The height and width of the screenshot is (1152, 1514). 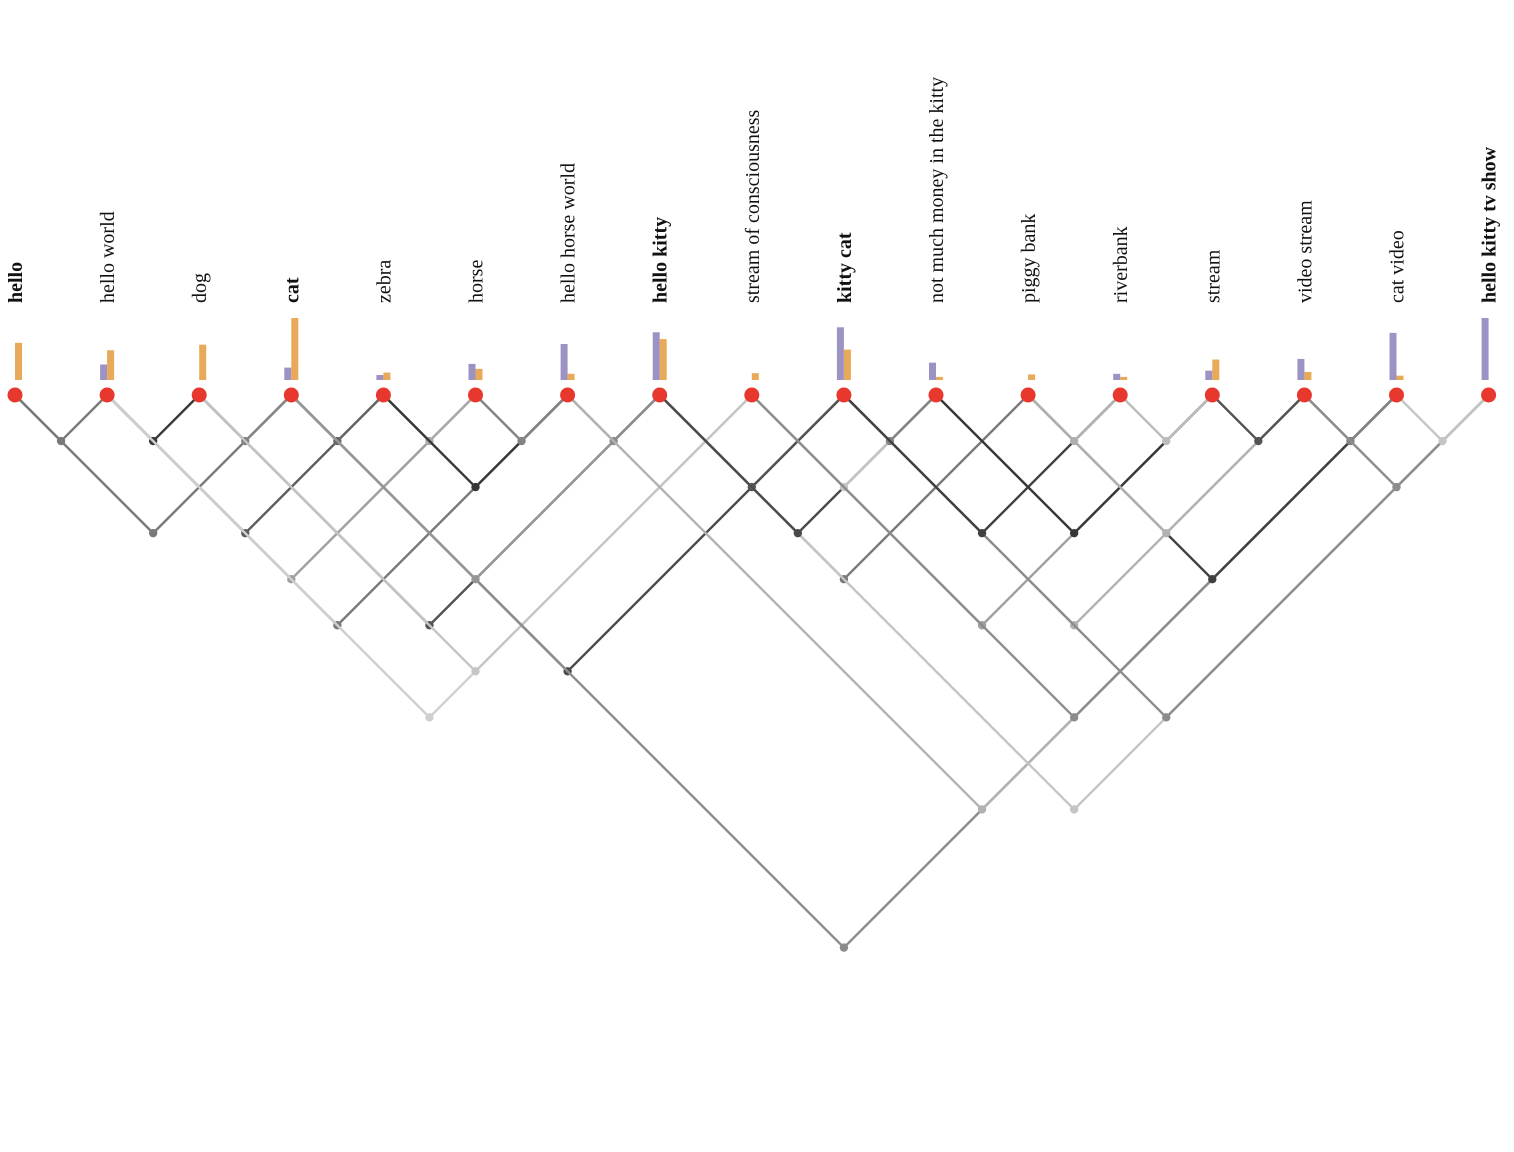 What do you see at coordinates (1029, 258) in the screenshot?
I see `term-label: piggy bank` at bounding box center [1029, 258].